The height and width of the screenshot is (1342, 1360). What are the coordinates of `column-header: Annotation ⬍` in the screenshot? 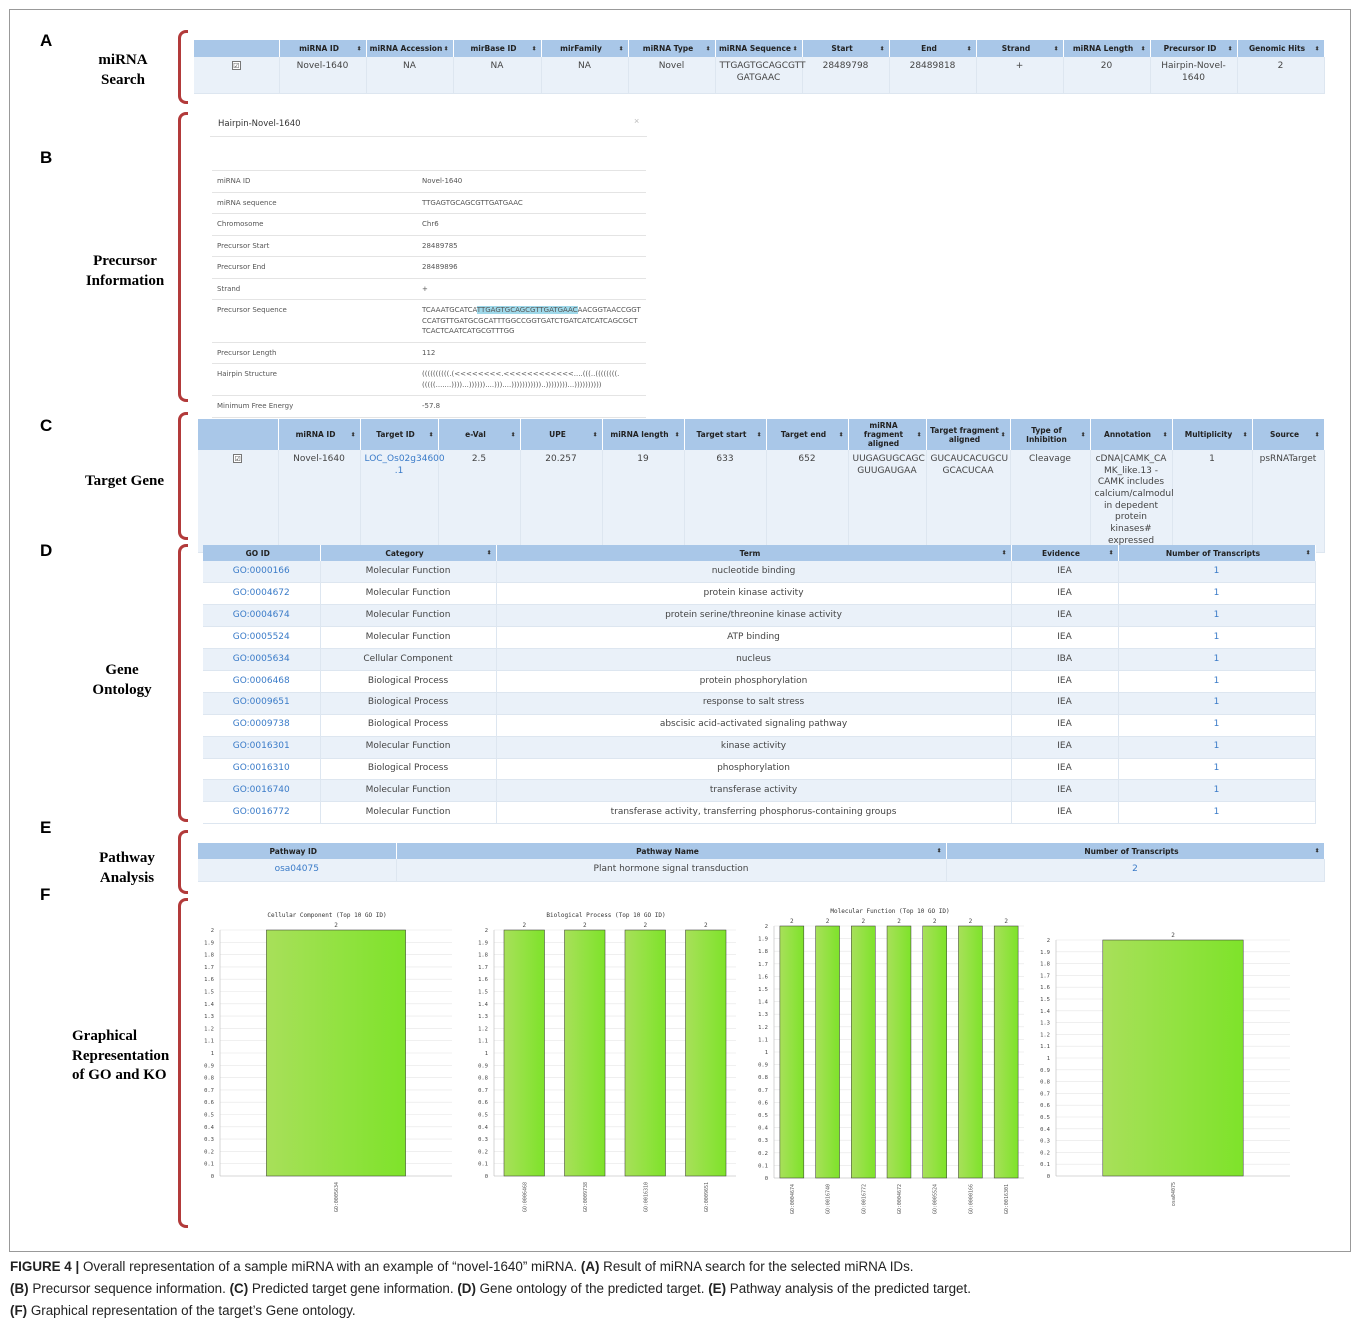 It's located at (1131, 434).